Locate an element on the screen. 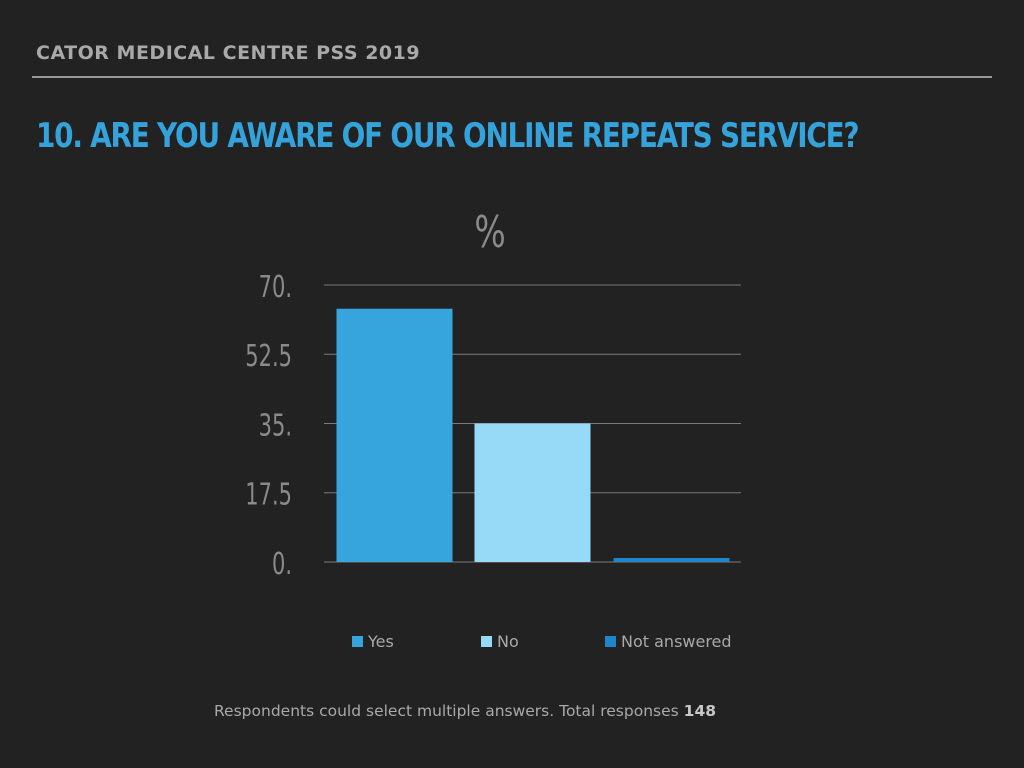 The image size is (1024, 768). legend-item-no: No is located at coordinates (500, 641).